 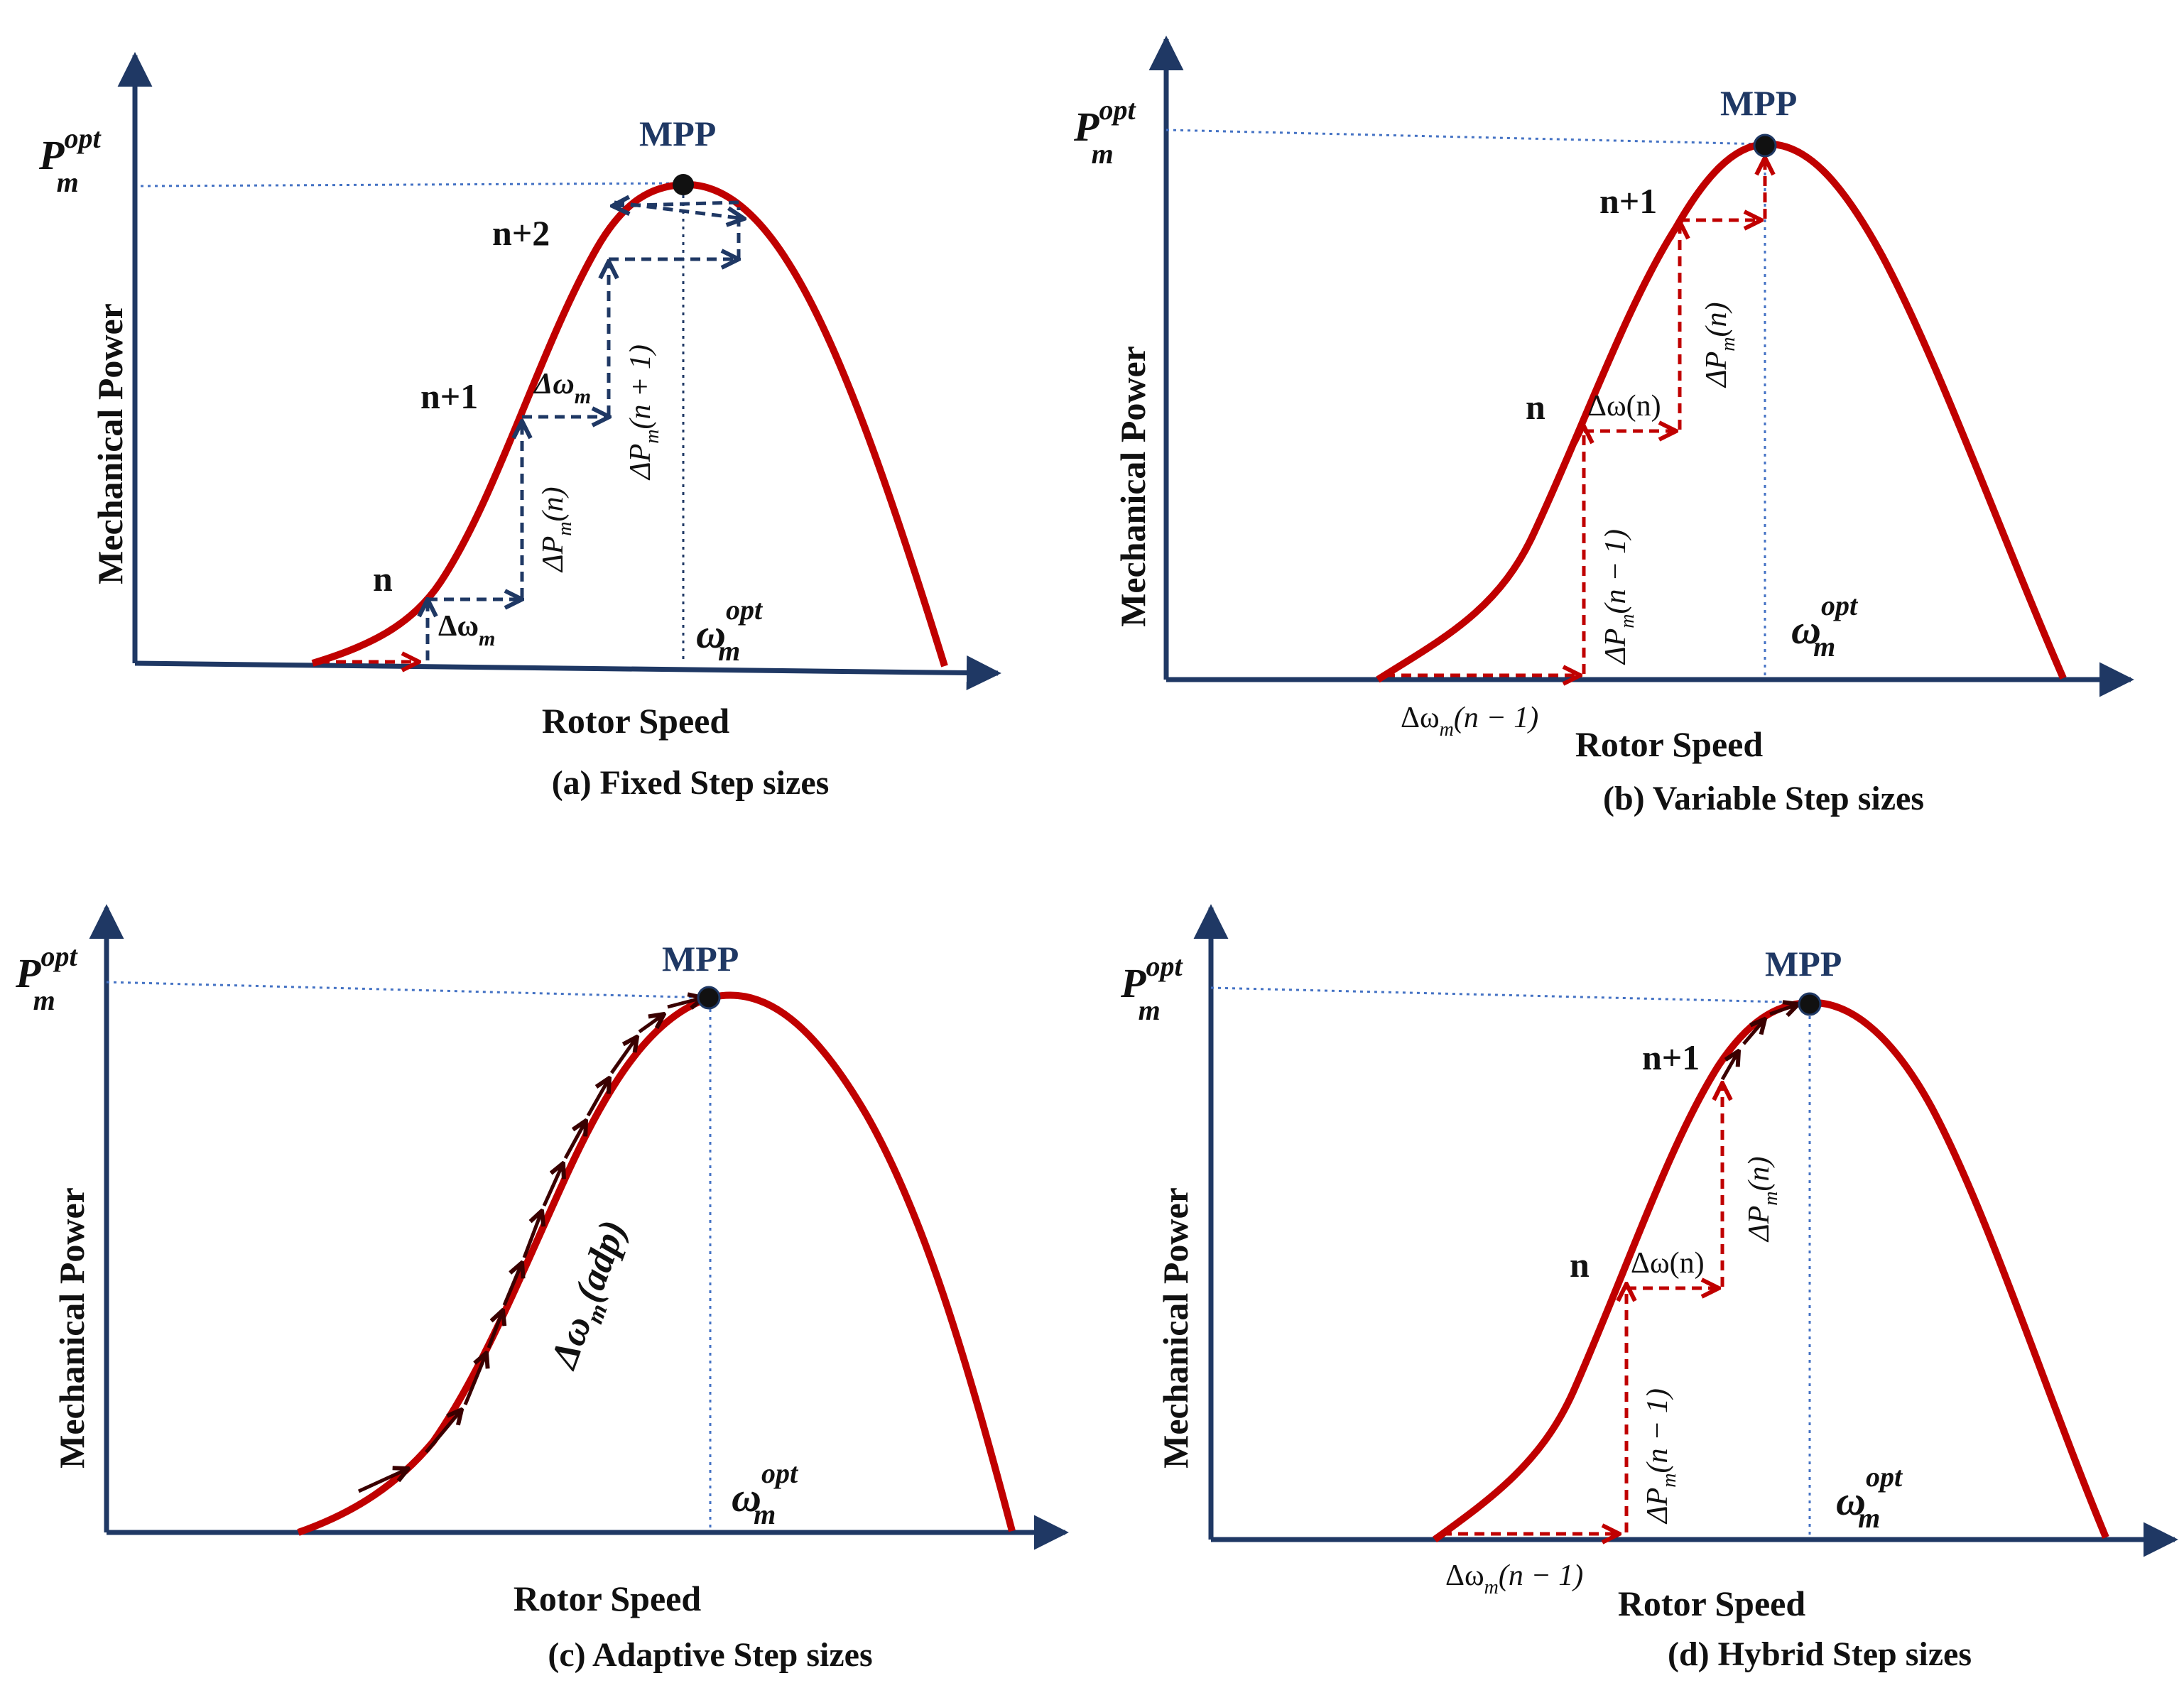 I want to click on panel-caption: (d) Hybrid Step sizes, so click(x=1820, y=1654).